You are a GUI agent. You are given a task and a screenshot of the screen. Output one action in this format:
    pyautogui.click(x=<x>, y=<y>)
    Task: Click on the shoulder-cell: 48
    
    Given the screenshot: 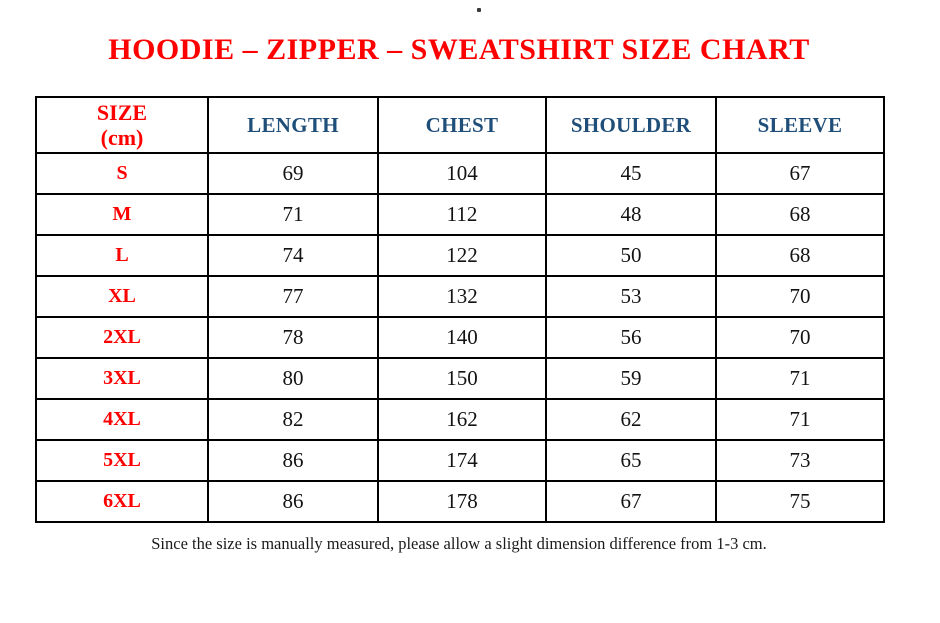 What is the action you would take?
    pyautogui.click(x=631, y=214)
    